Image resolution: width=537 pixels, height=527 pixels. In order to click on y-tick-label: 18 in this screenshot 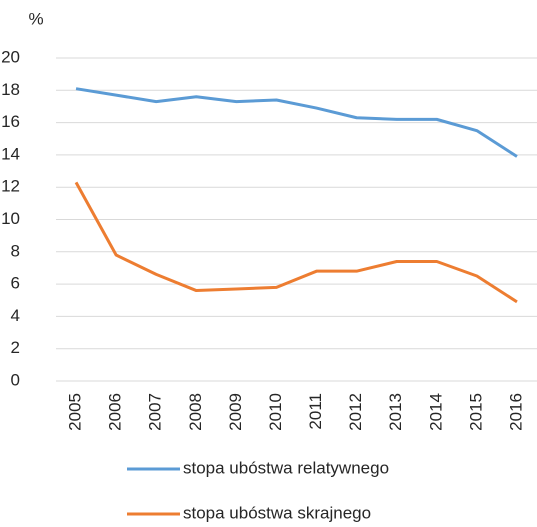, I will do `click(10, 89)`.